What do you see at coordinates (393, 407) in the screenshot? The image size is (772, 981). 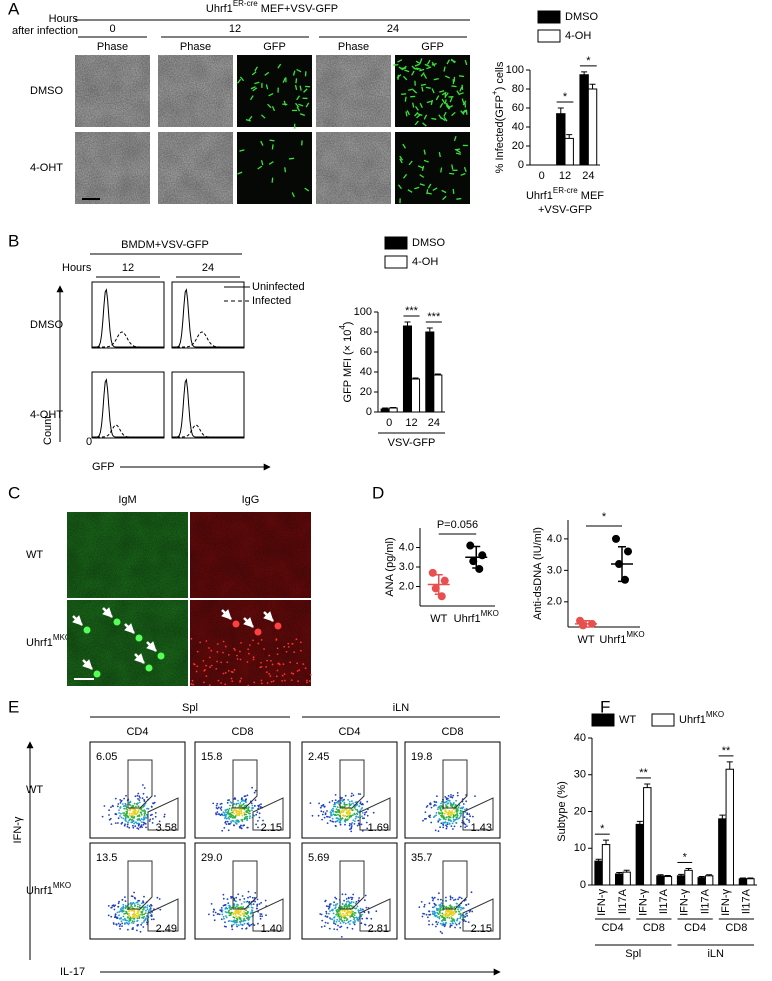 I see `error-bar` at bounding box center [393, 407].